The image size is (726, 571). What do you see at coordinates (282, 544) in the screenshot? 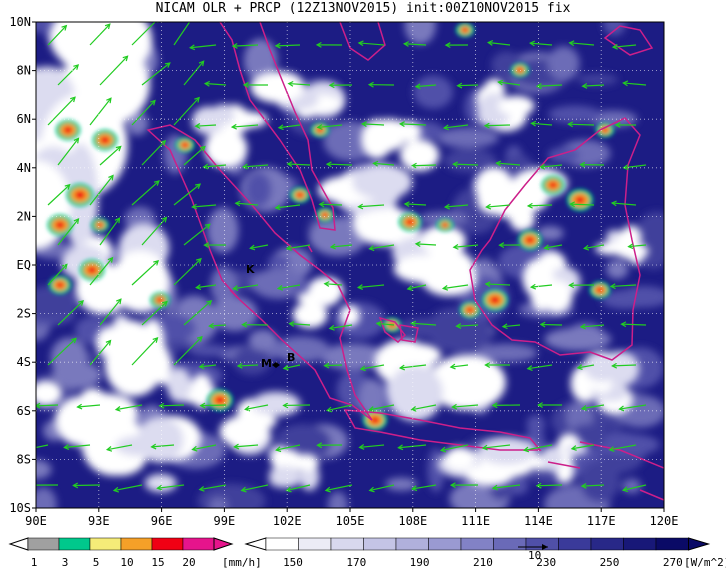
I see `olr-colorbar-swatch` at bounding box center [282, 544].